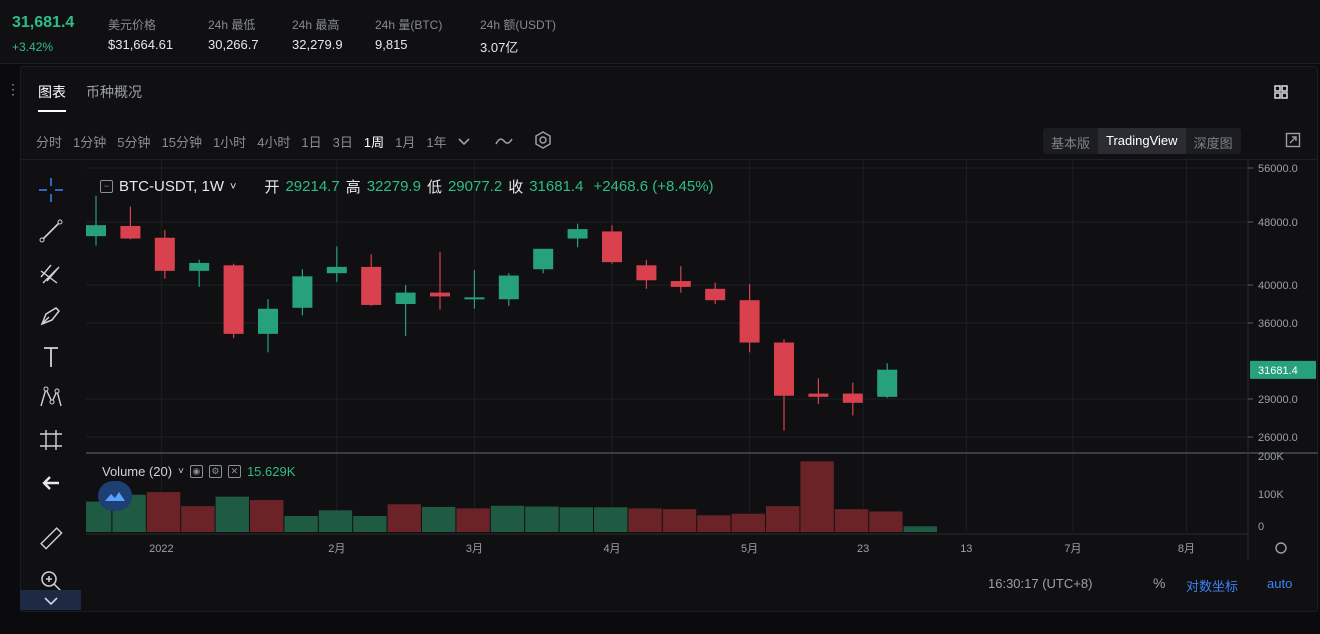 The image size is (1320, 634). Describe the element at coordinates (10, 349) in the screenshot. I see `left-strip` at that location.